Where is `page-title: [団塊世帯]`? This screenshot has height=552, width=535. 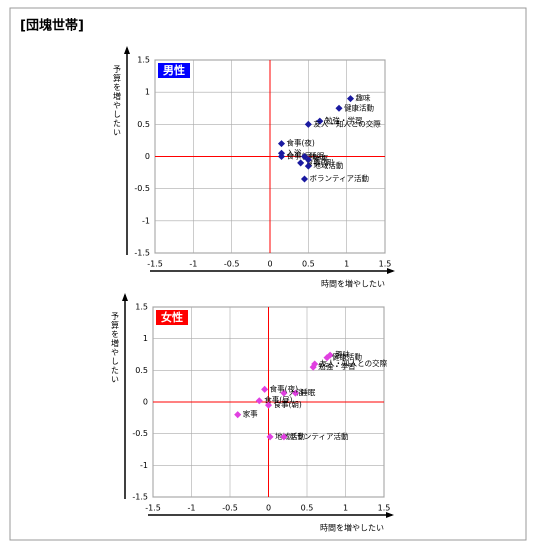 page-title: [団塊世帯] is located at coordinates (52, 26).